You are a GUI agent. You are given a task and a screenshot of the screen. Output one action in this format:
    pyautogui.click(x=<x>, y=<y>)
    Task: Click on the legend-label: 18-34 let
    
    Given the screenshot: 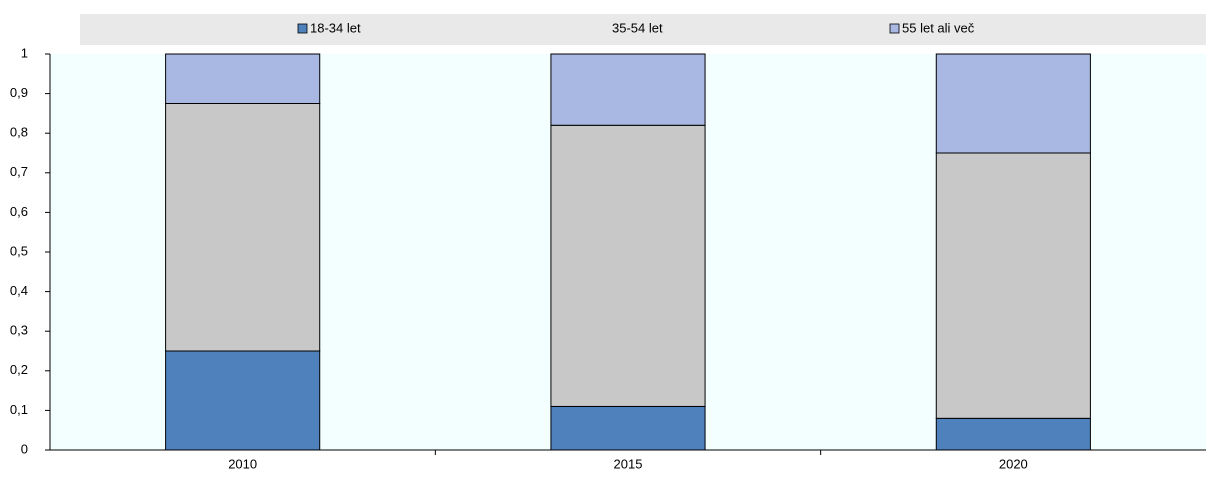 What is the action you would take?
    pyautogui.click(x=335, y=27)
    